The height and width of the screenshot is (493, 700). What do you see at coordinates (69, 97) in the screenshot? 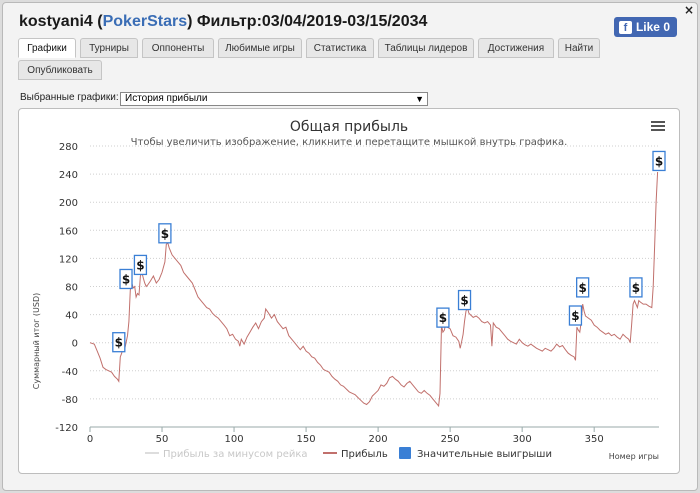
I see `chart-select-label: Выбранные графики:` at bounding box center [69, 97].